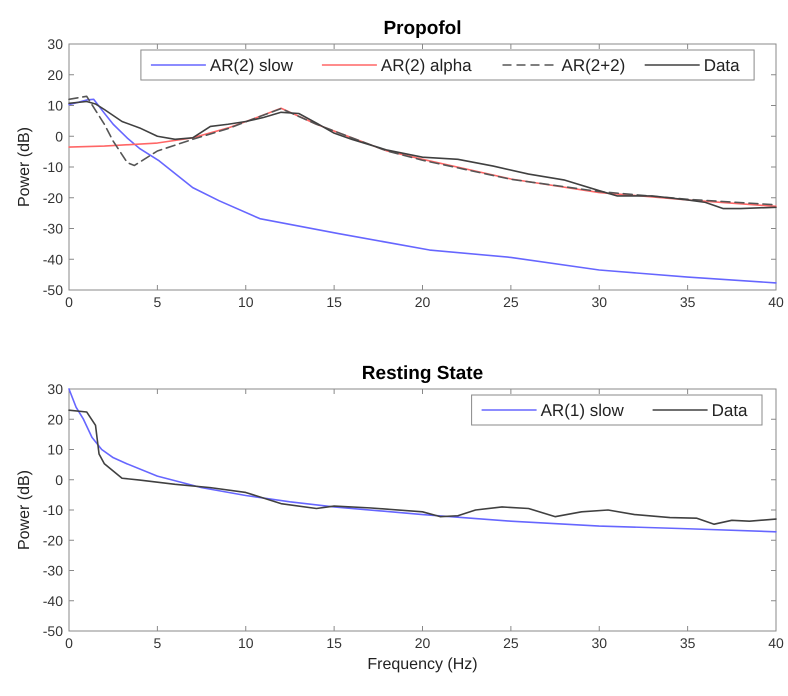 This screenshot has width=788, height=696. What do you see at coordinates (252, 65) in the screenshot?
I see `legend-label: AR(2) slow` at bounding box center [252, 65].